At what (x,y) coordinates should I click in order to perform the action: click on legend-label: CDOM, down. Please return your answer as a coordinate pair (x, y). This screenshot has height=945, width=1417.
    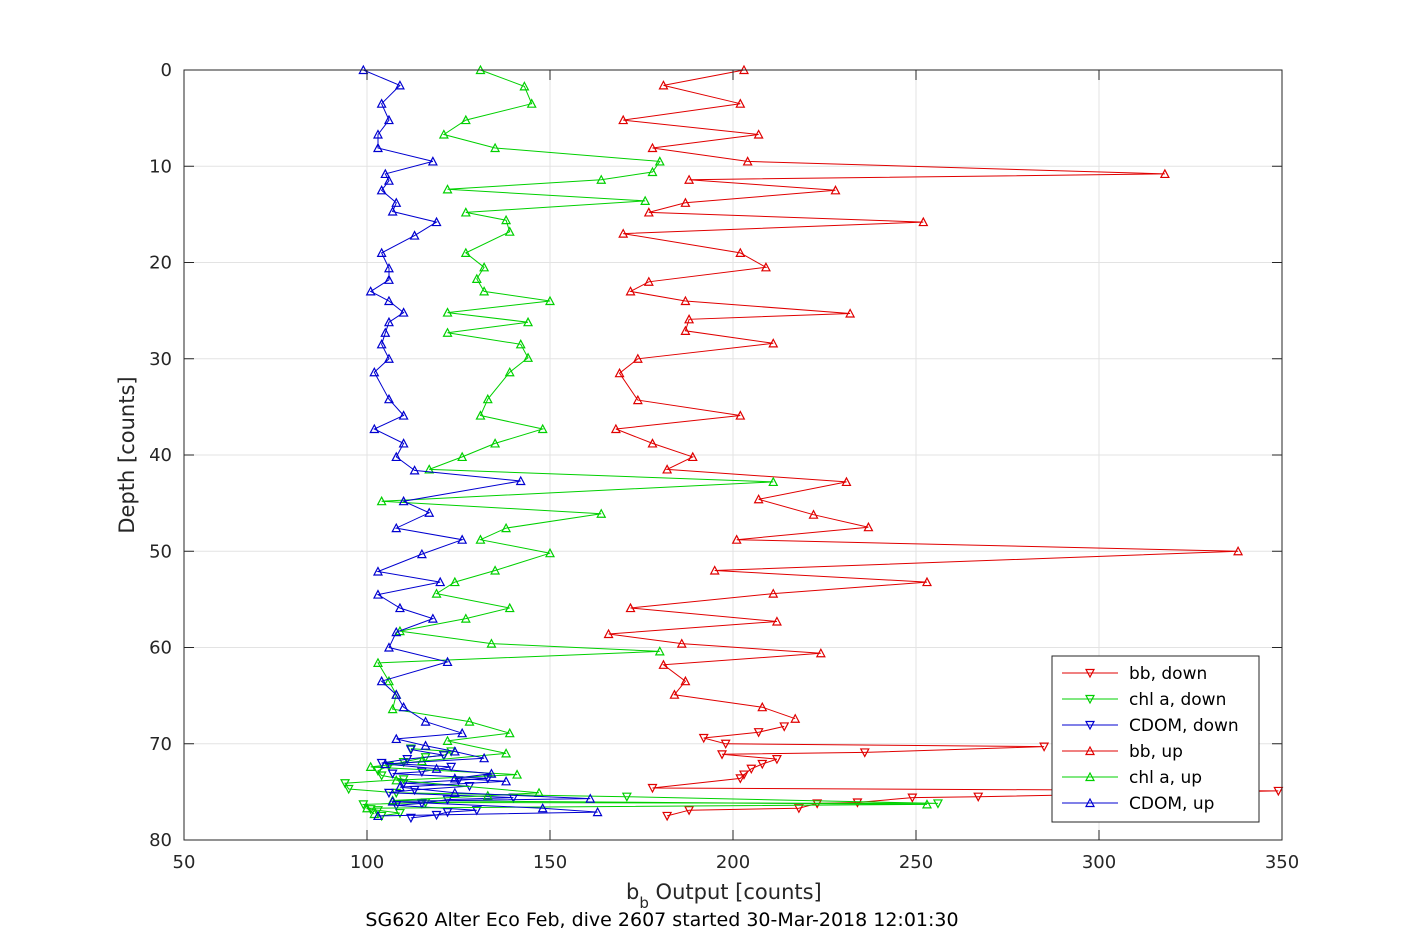
    Looking at the image, I should click on (1184, 726).